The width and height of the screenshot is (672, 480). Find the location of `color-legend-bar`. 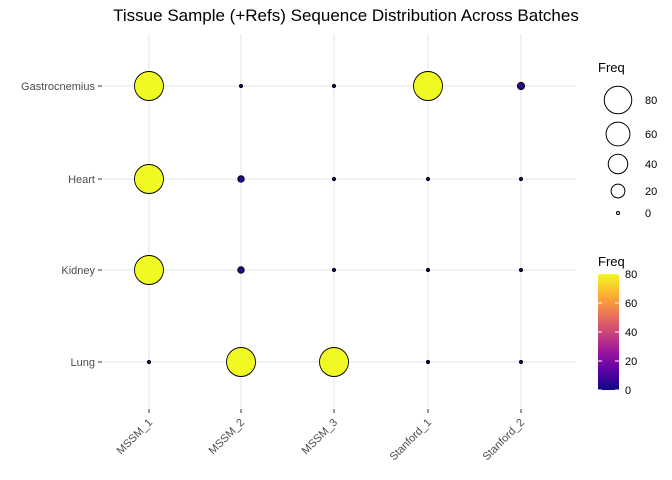

color-legend-bar is located at coordinates (608, 332).